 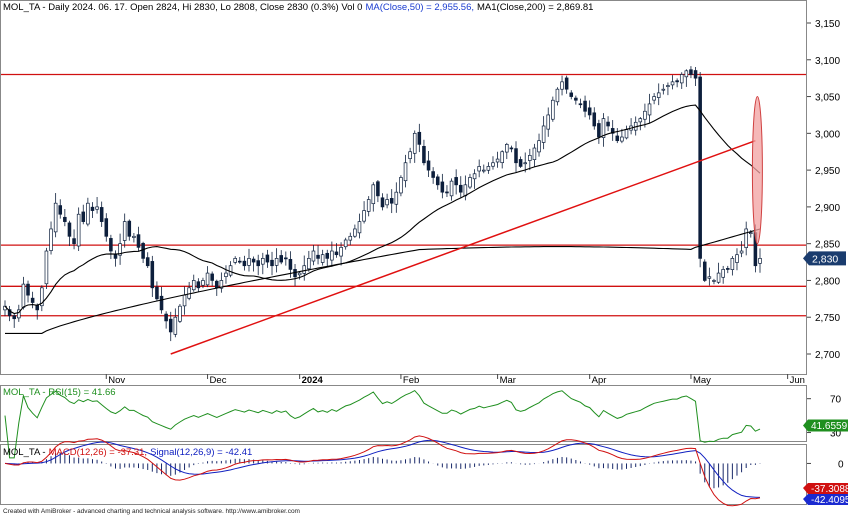 What do you see at coordinates (827, 98) in the screenshot?
I see `price-tick-label: 3,050` at bounding box center [827, 98].